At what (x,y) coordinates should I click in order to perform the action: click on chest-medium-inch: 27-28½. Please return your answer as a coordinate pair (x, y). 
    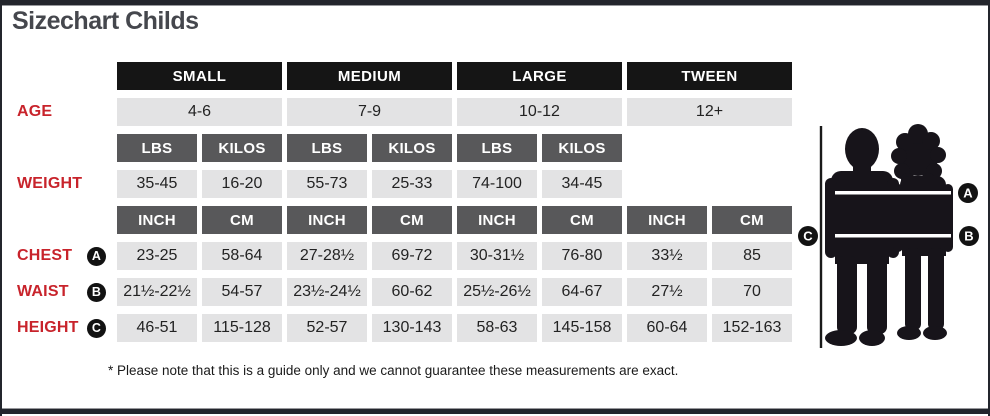
    Looking at the image, I should click on (327, 256).